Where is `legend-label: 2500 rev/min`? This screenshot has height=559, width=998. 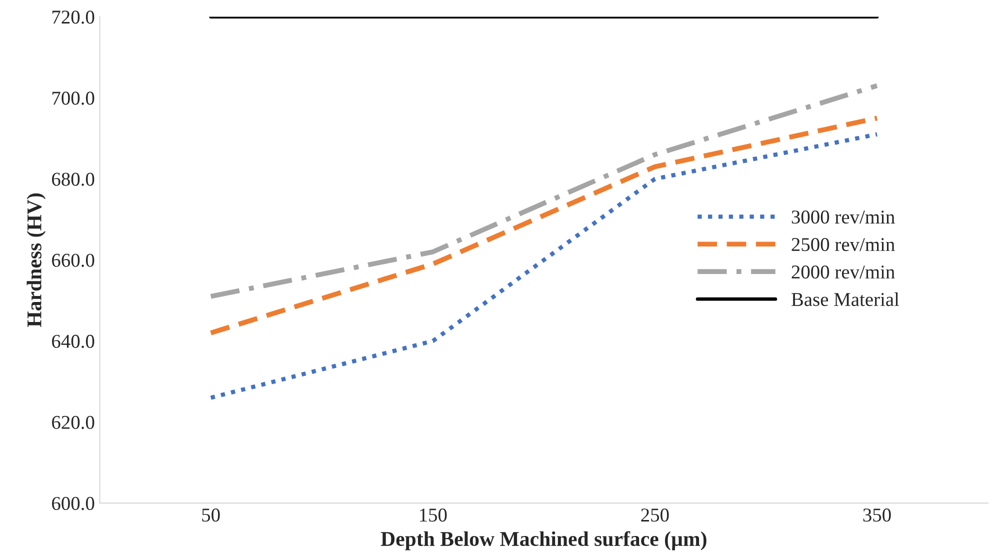
legend-label: 2500 rev/min is located at coordinates (843, 245).